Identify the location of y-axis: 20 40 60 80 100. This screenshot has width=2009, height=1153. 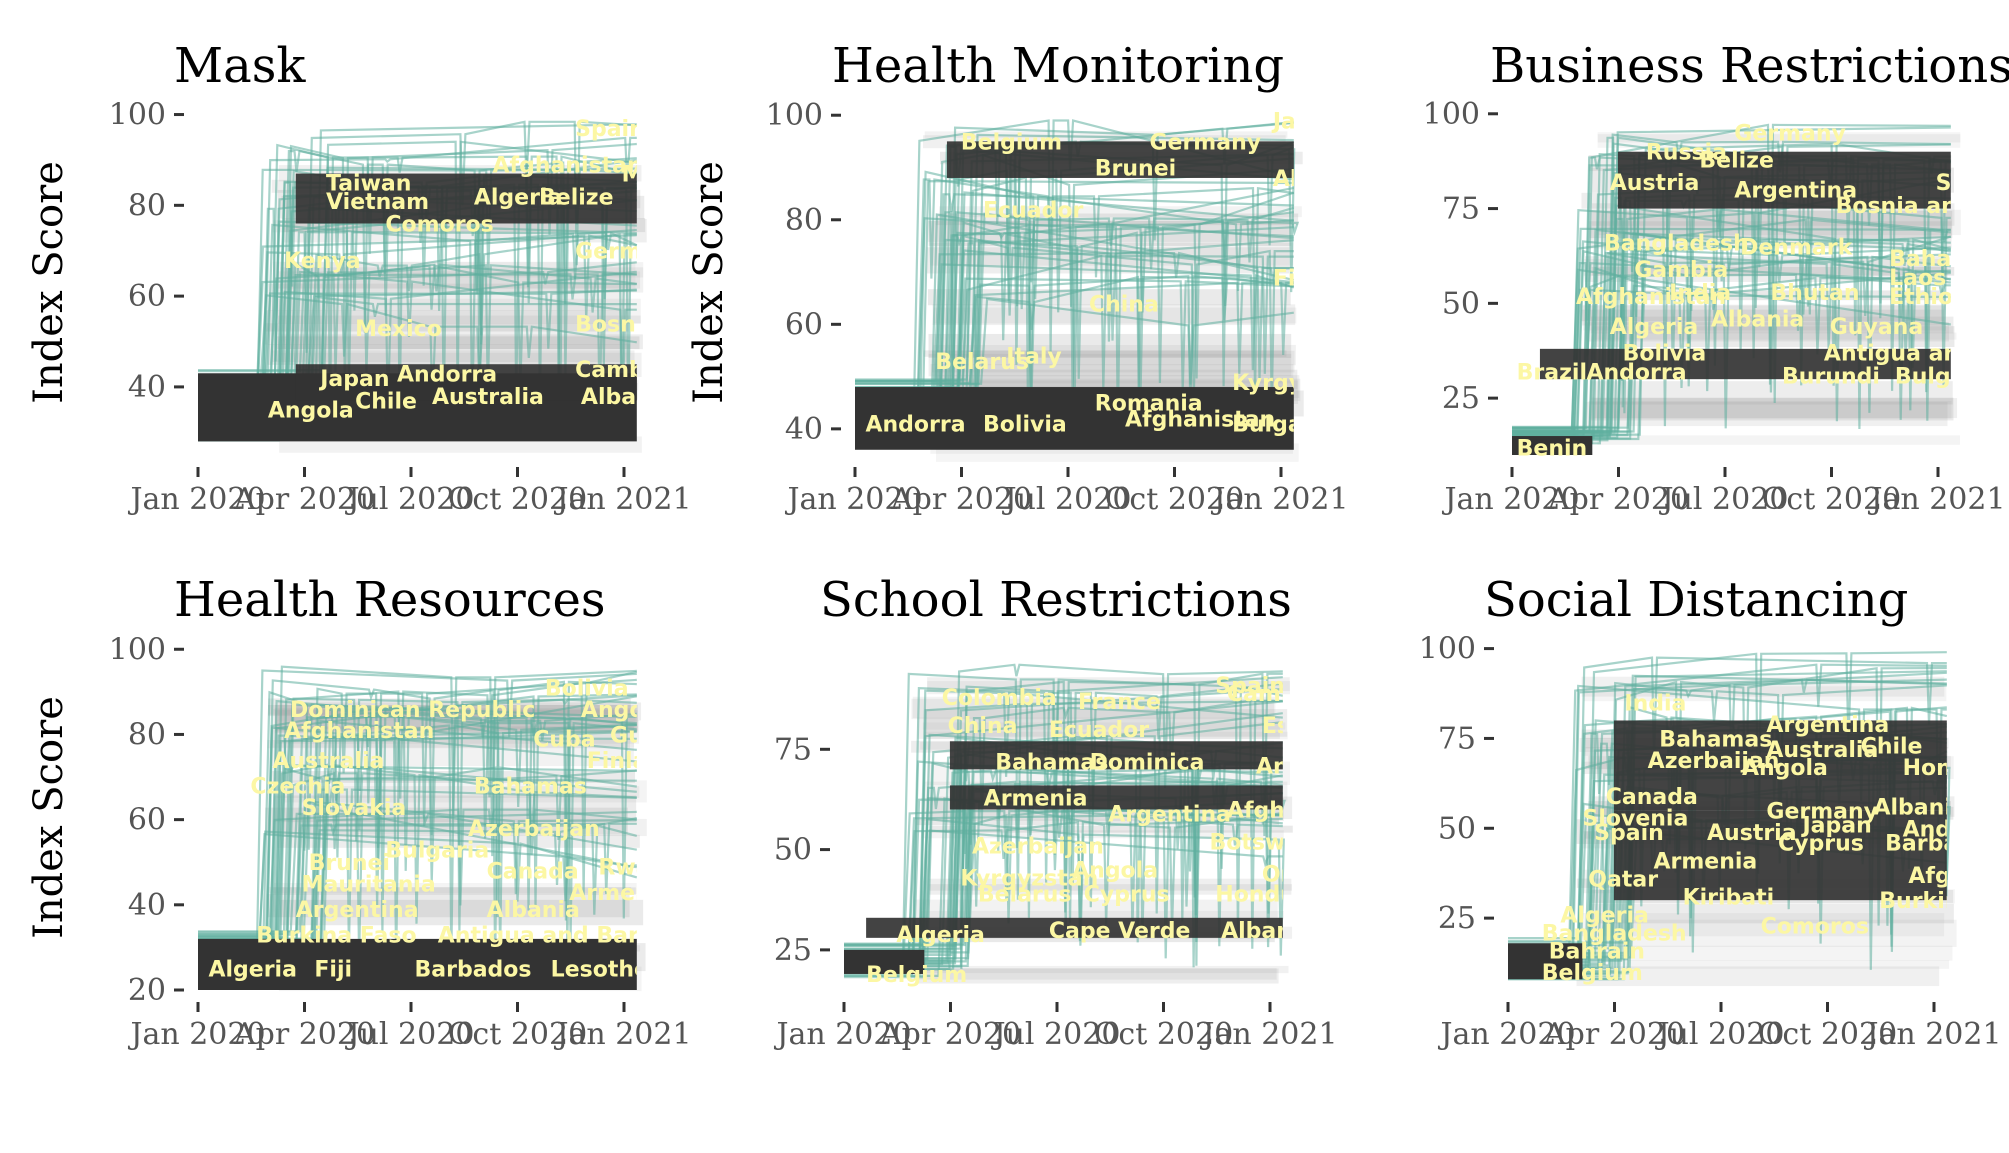
(146, 820).